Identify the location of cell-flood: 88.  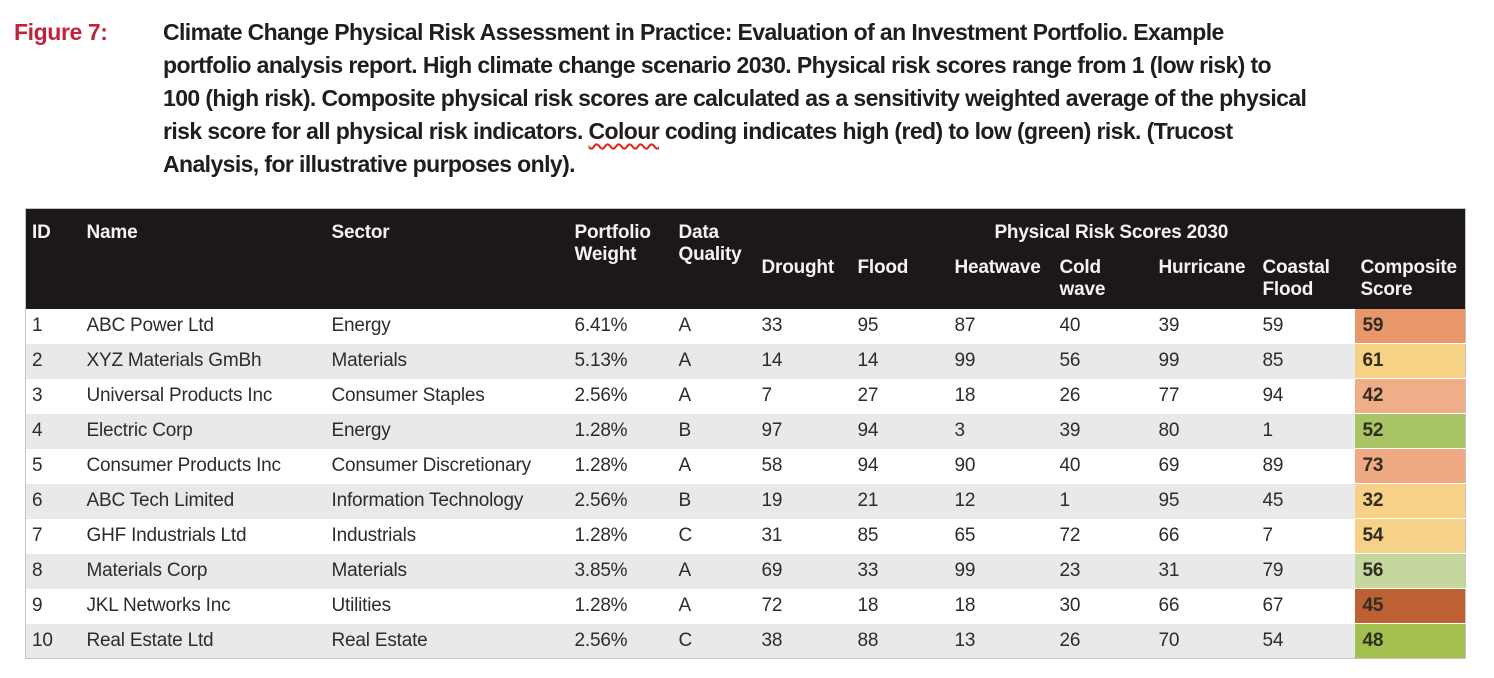
(868, 640).